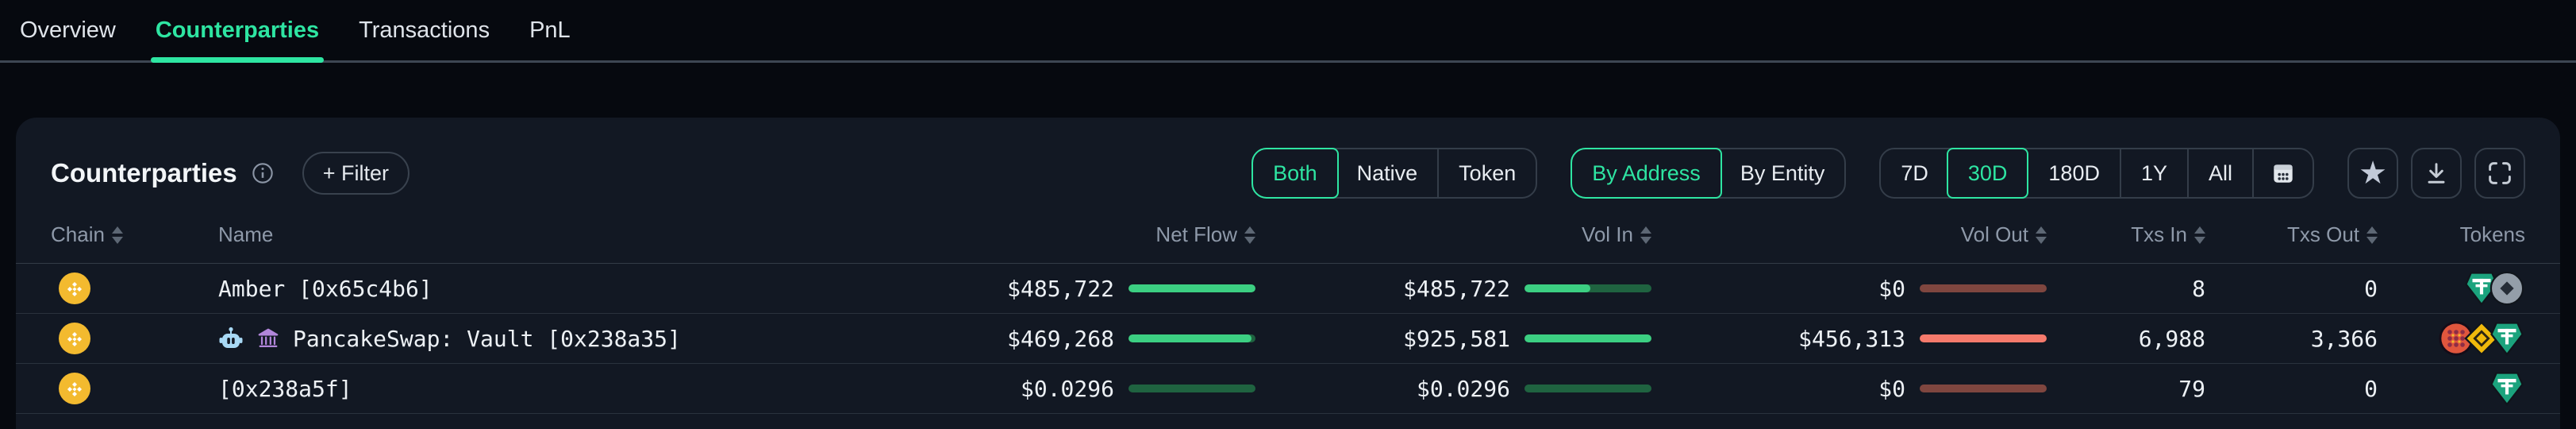 The width and height of the screenshot is (2576, 429). What do you see at coordinates (978, 234) in the screenshot?
I see `column-header-net-flow: Net Flow` at bounding box center [978, 234].